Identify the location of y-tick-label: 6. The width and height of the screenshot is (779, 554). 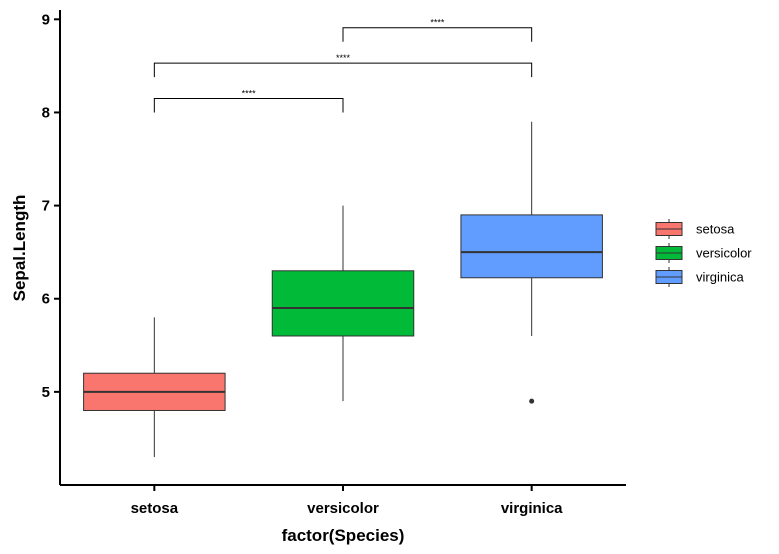
(46, 299).